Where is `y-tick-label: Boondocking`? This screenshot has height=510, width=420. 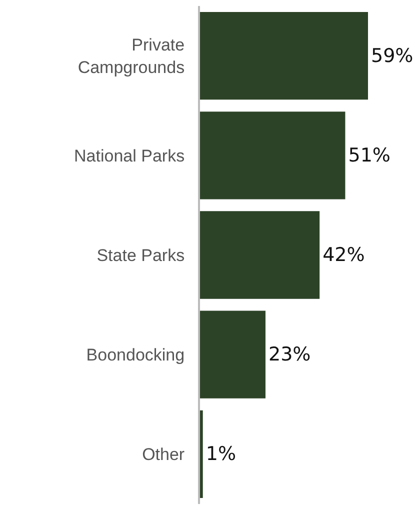
y-tick-label: Boondocking is located at coordinates (135, 355).